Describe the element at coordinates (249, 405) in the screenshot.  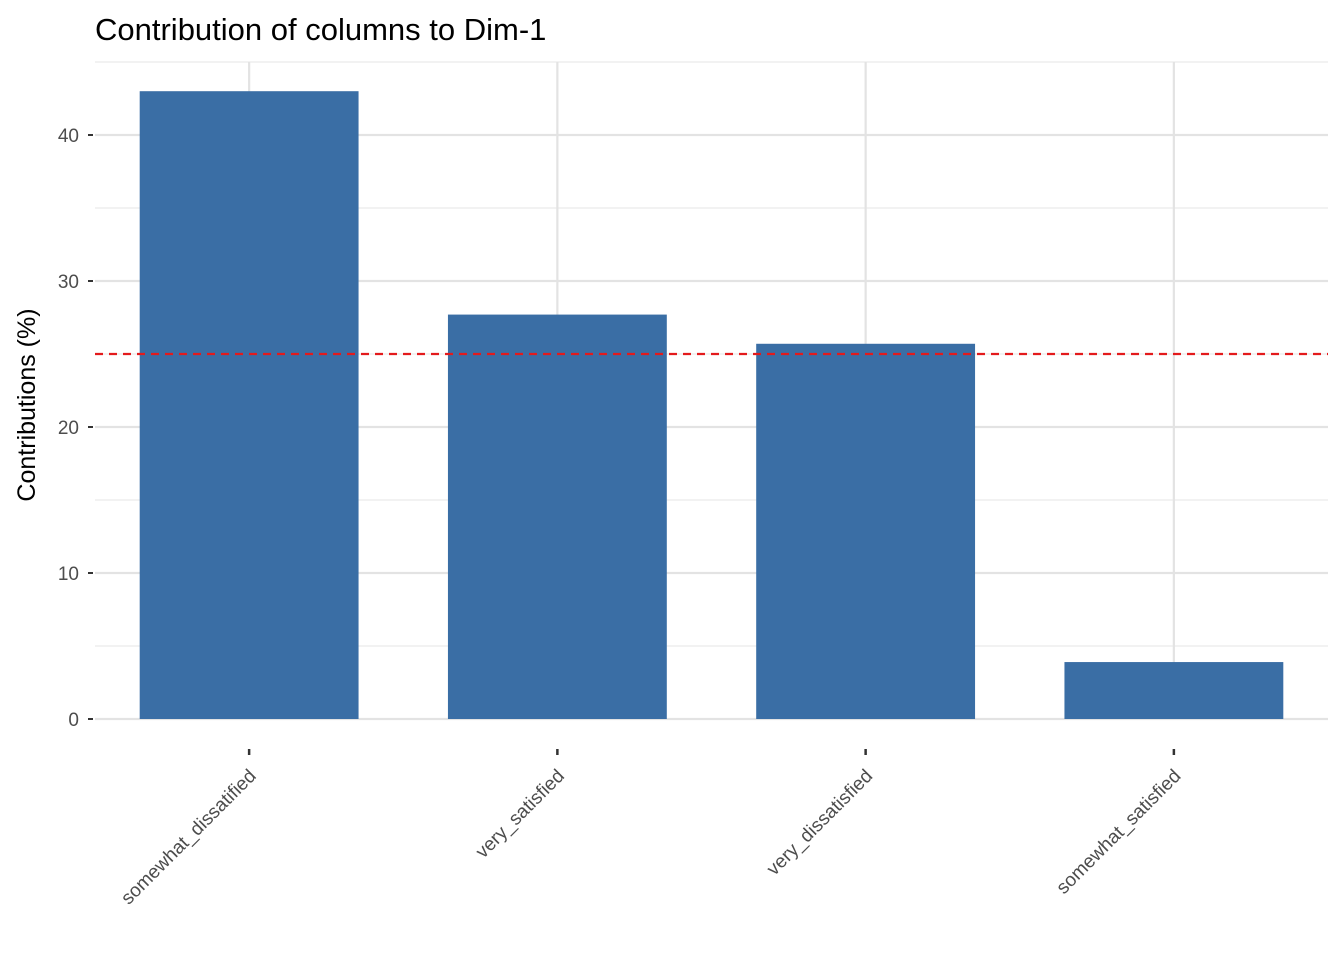
I see `bar-somewhat-dissatified` at that location.